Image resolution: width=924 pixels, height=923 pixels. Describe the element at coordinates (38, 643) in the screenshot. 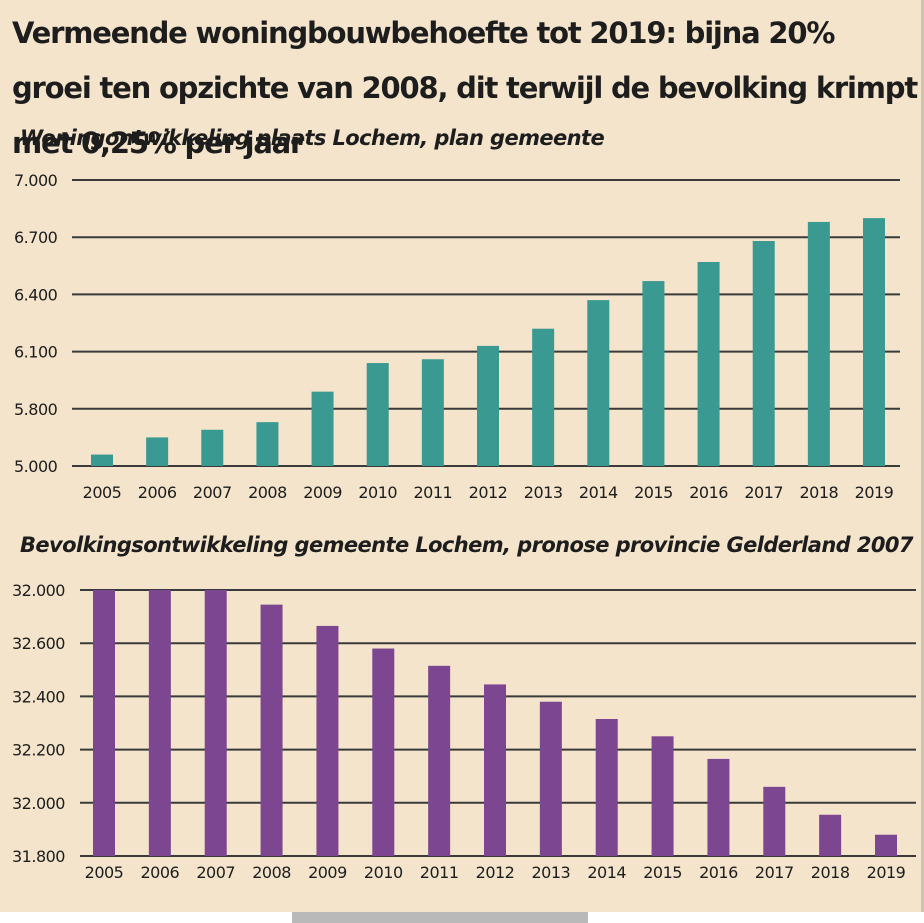

I see `population-tick-label: 32.600` at that location.